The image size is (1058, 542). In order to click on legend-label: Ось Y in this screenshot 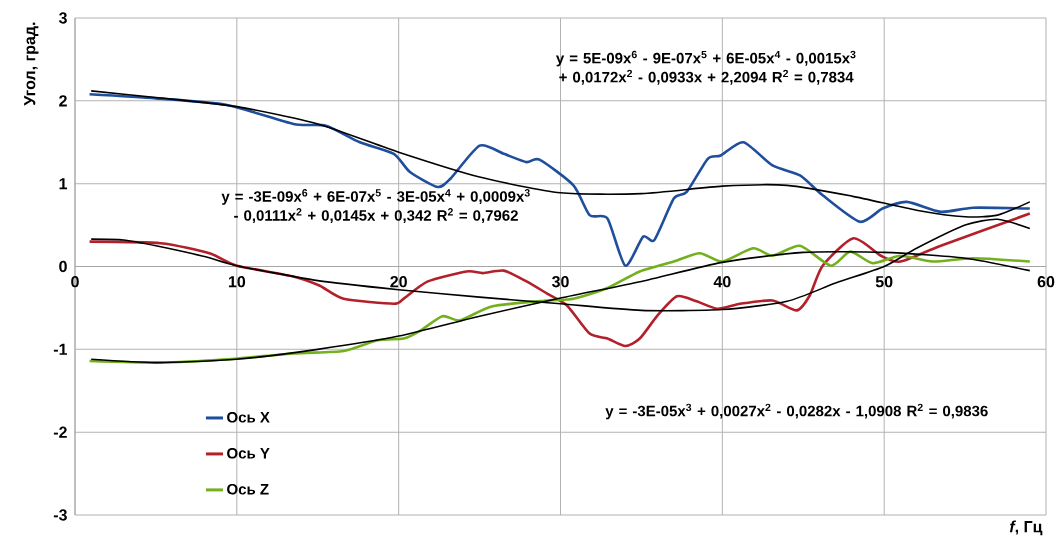, I will do `click(248, 453)`.